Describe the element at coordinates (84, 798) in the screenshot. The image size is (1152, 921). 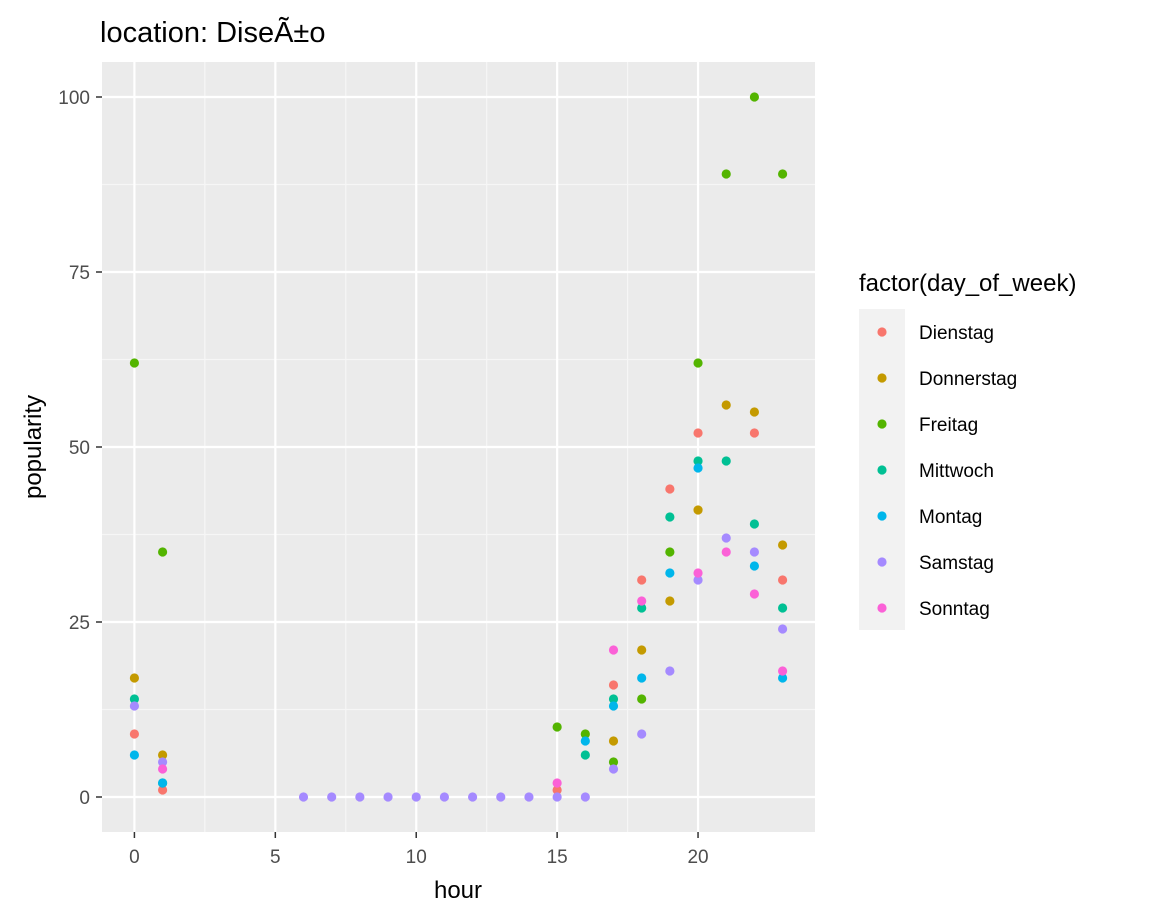
I see `y-tick-label: 0` at that location.